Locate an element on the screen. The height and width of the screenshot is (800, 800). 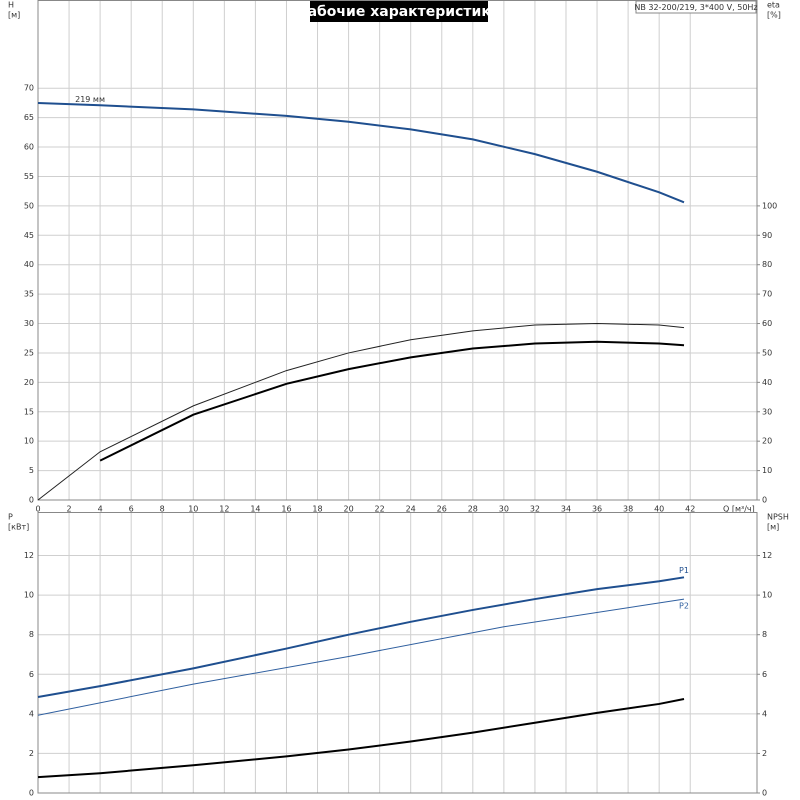
series-label: P1 is located at coordinates (684, 570).